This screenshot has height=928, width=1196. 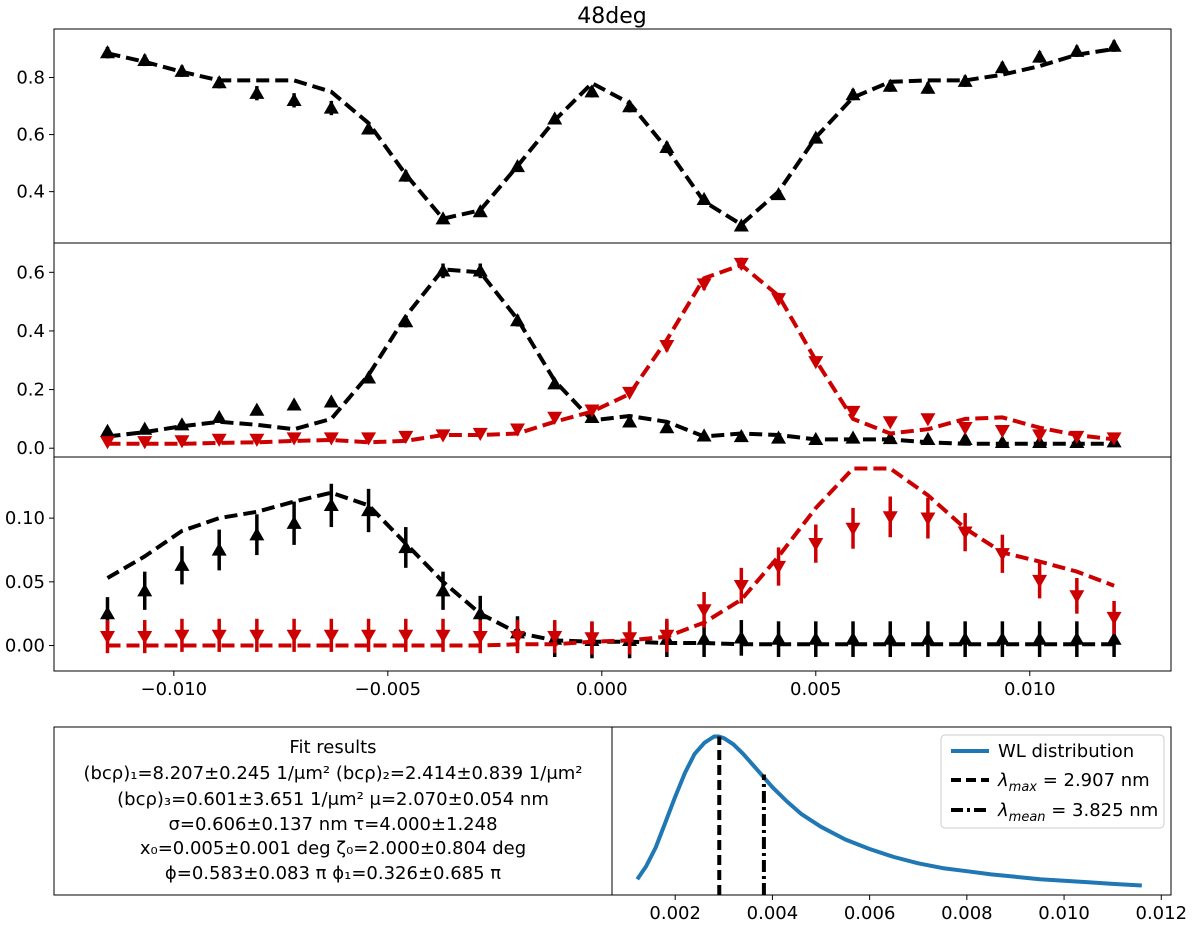 What do you see at coordinates (888, 811) in the screenshot?
I see `wl_panel-wl-distribution-line` at bounding box center [888, 811].